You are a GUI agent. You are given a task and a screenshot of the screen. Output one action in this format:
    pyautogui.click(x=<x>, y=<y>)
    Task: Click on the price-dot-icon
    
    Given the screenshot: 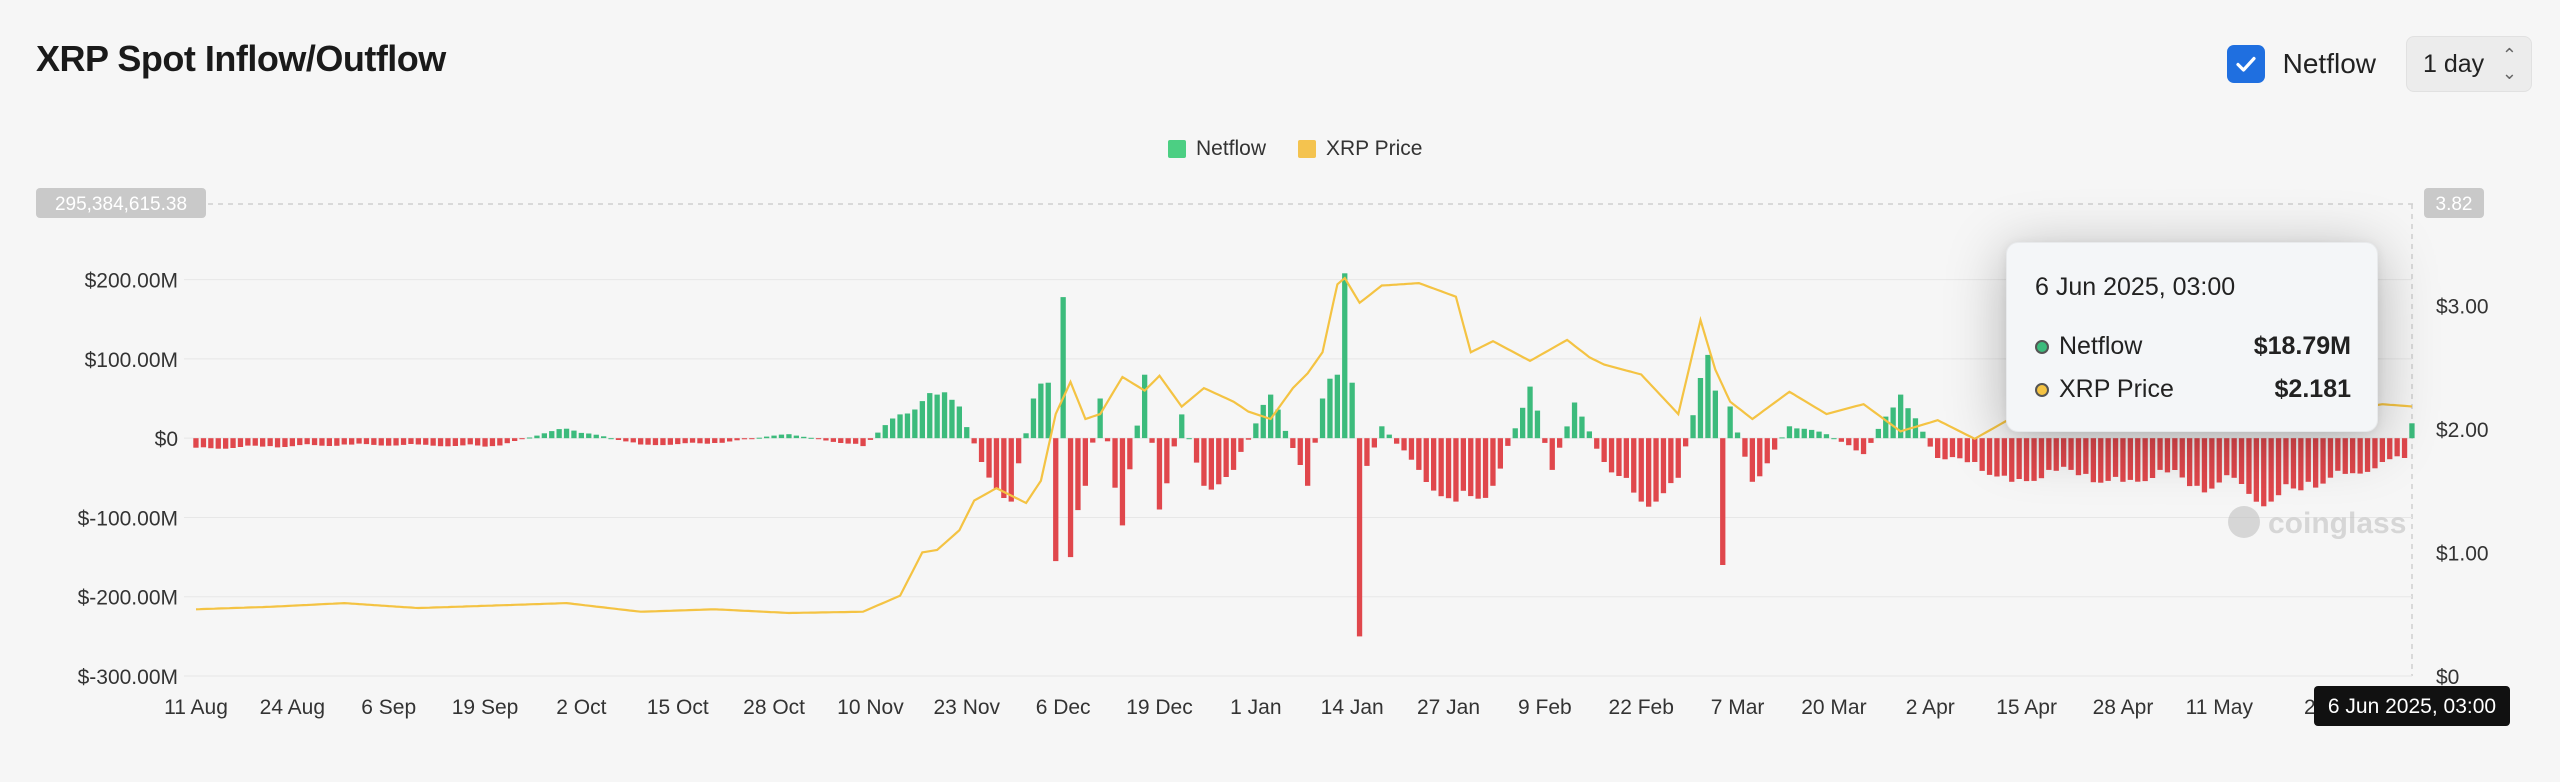 What is the action you would take?
    pyautogui.click(x=2042, y=389)
    